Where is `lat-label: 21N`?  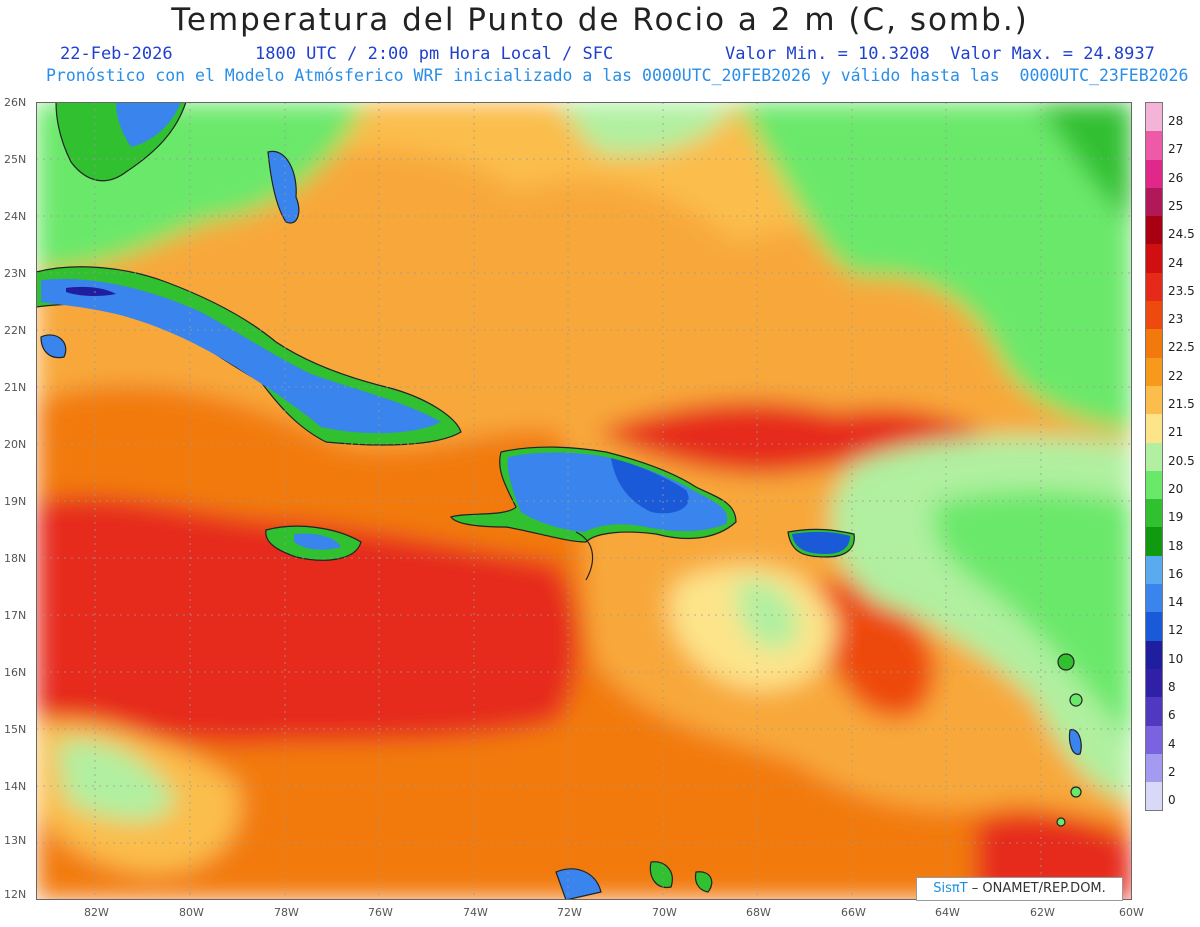
lat-label: 21N is located at coordinates (15, 387).